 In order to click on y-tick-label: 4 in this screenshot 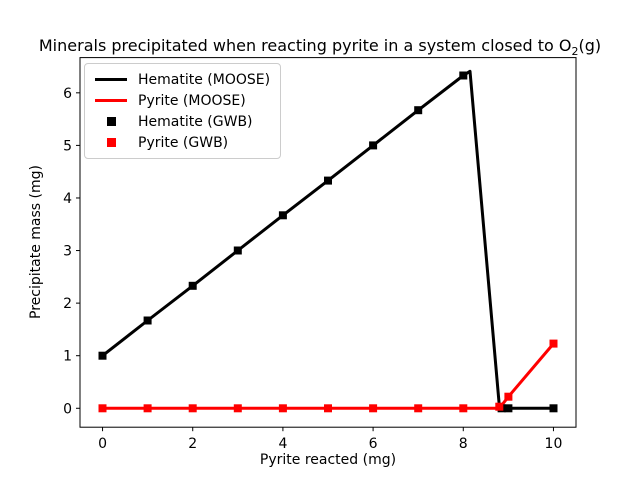, I will do `click(67, 199)`.